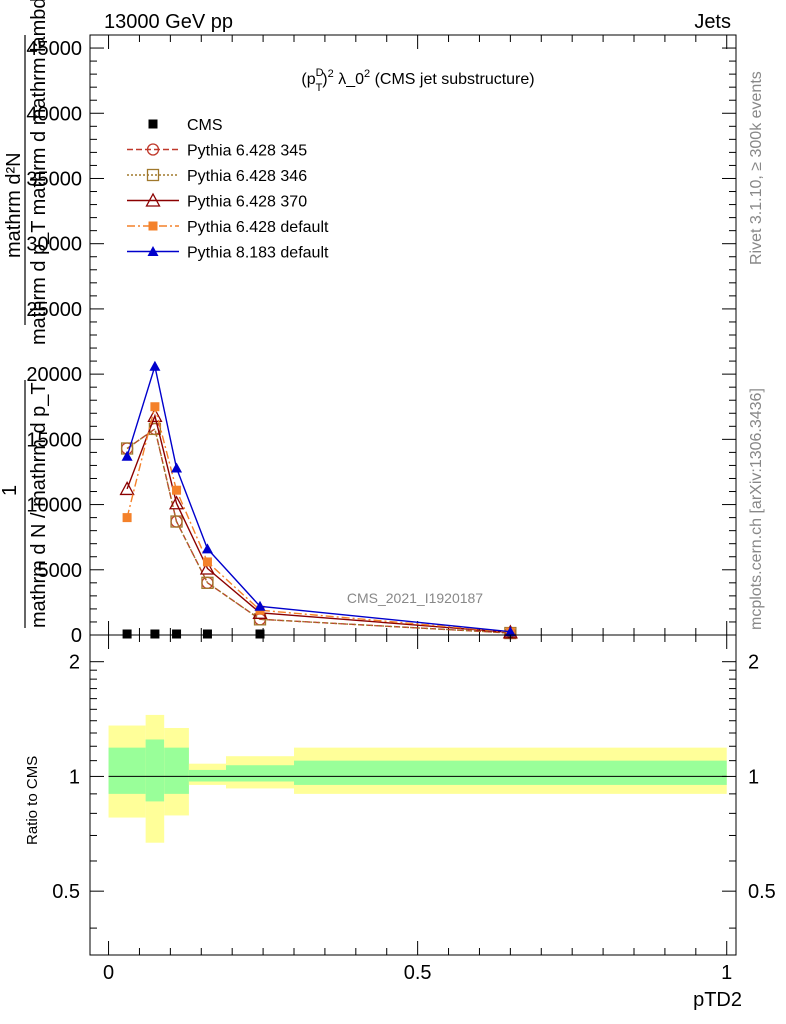 The image size is (786, 1024). I want to click on header-left: 13000 GeV pp, so click(168, 22).